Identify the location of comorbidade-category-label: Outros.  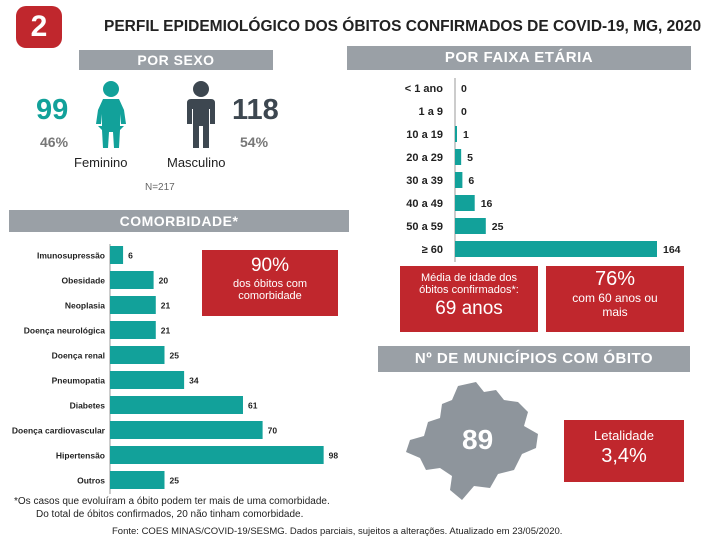
(91, 481).